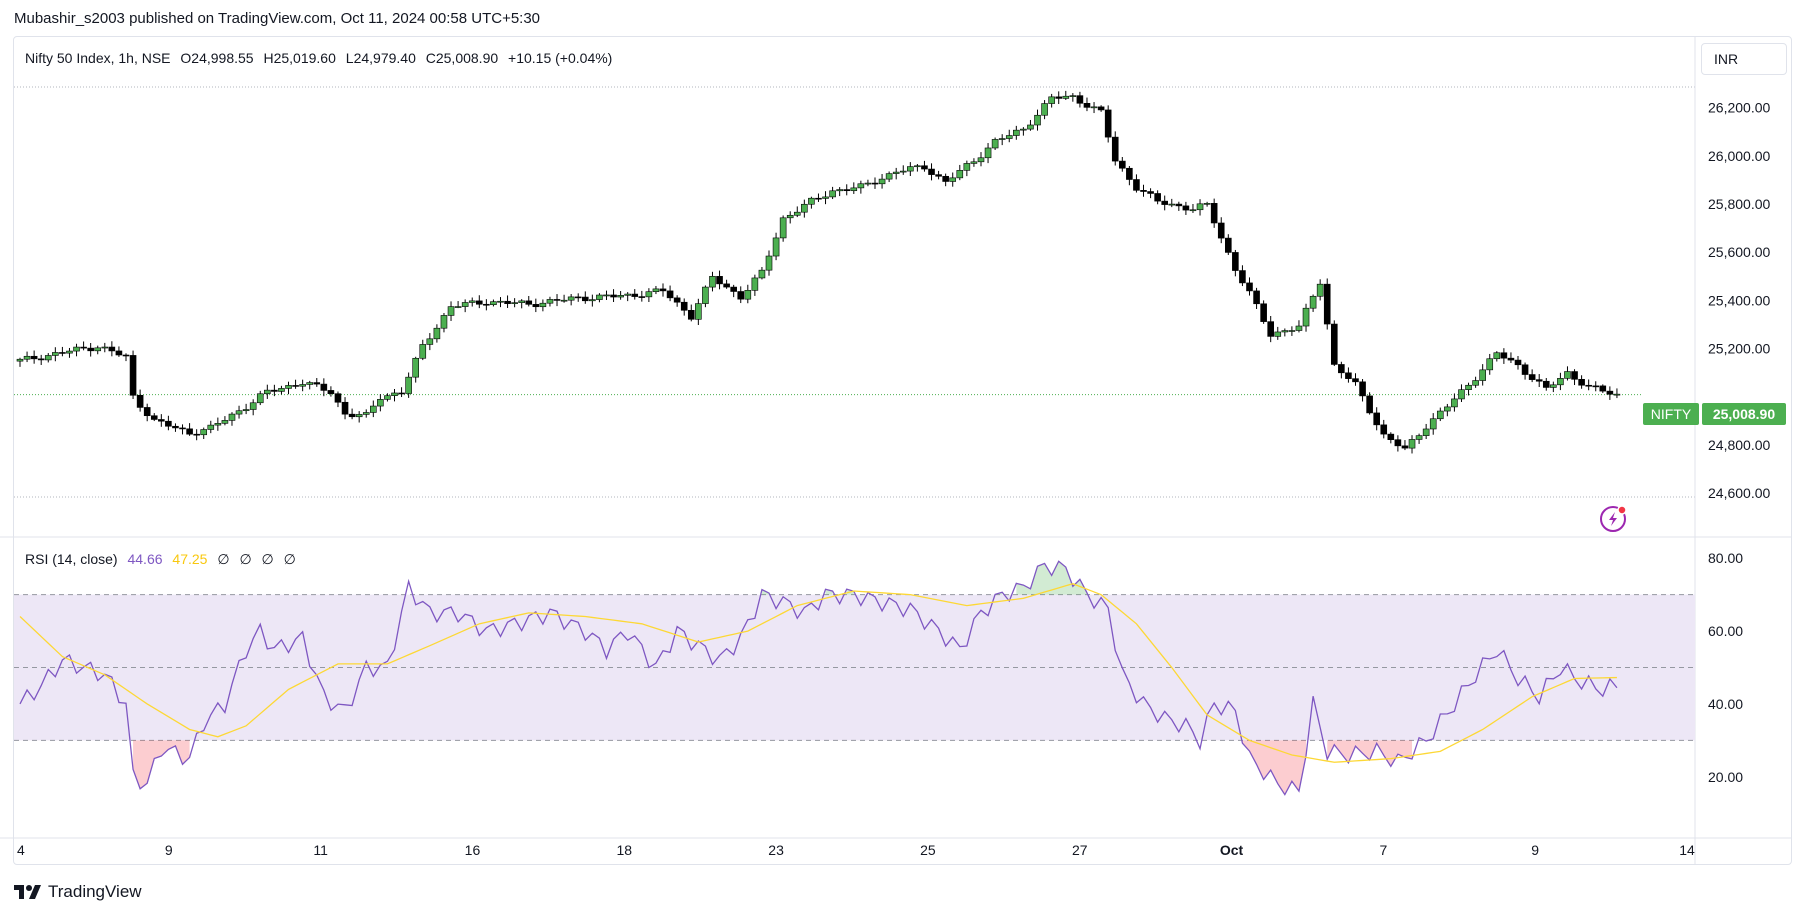  Describe the element at coordinates (1725, 777) in the screenshot. I see `rsi-axis-tick: 20.00` at that location.